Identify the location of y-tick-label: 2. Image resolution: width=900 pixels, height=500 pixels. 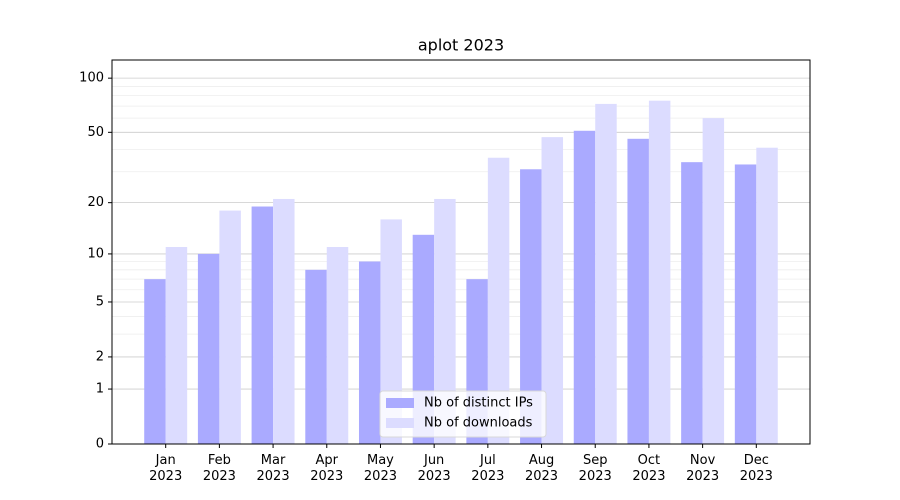
(100, 356).